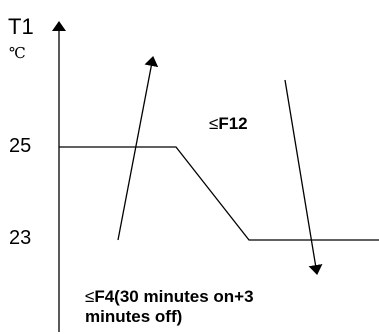 The height and width of the screenshot is (334, 379). I want to click on f12-symbol: ≤, so click(214, 123).